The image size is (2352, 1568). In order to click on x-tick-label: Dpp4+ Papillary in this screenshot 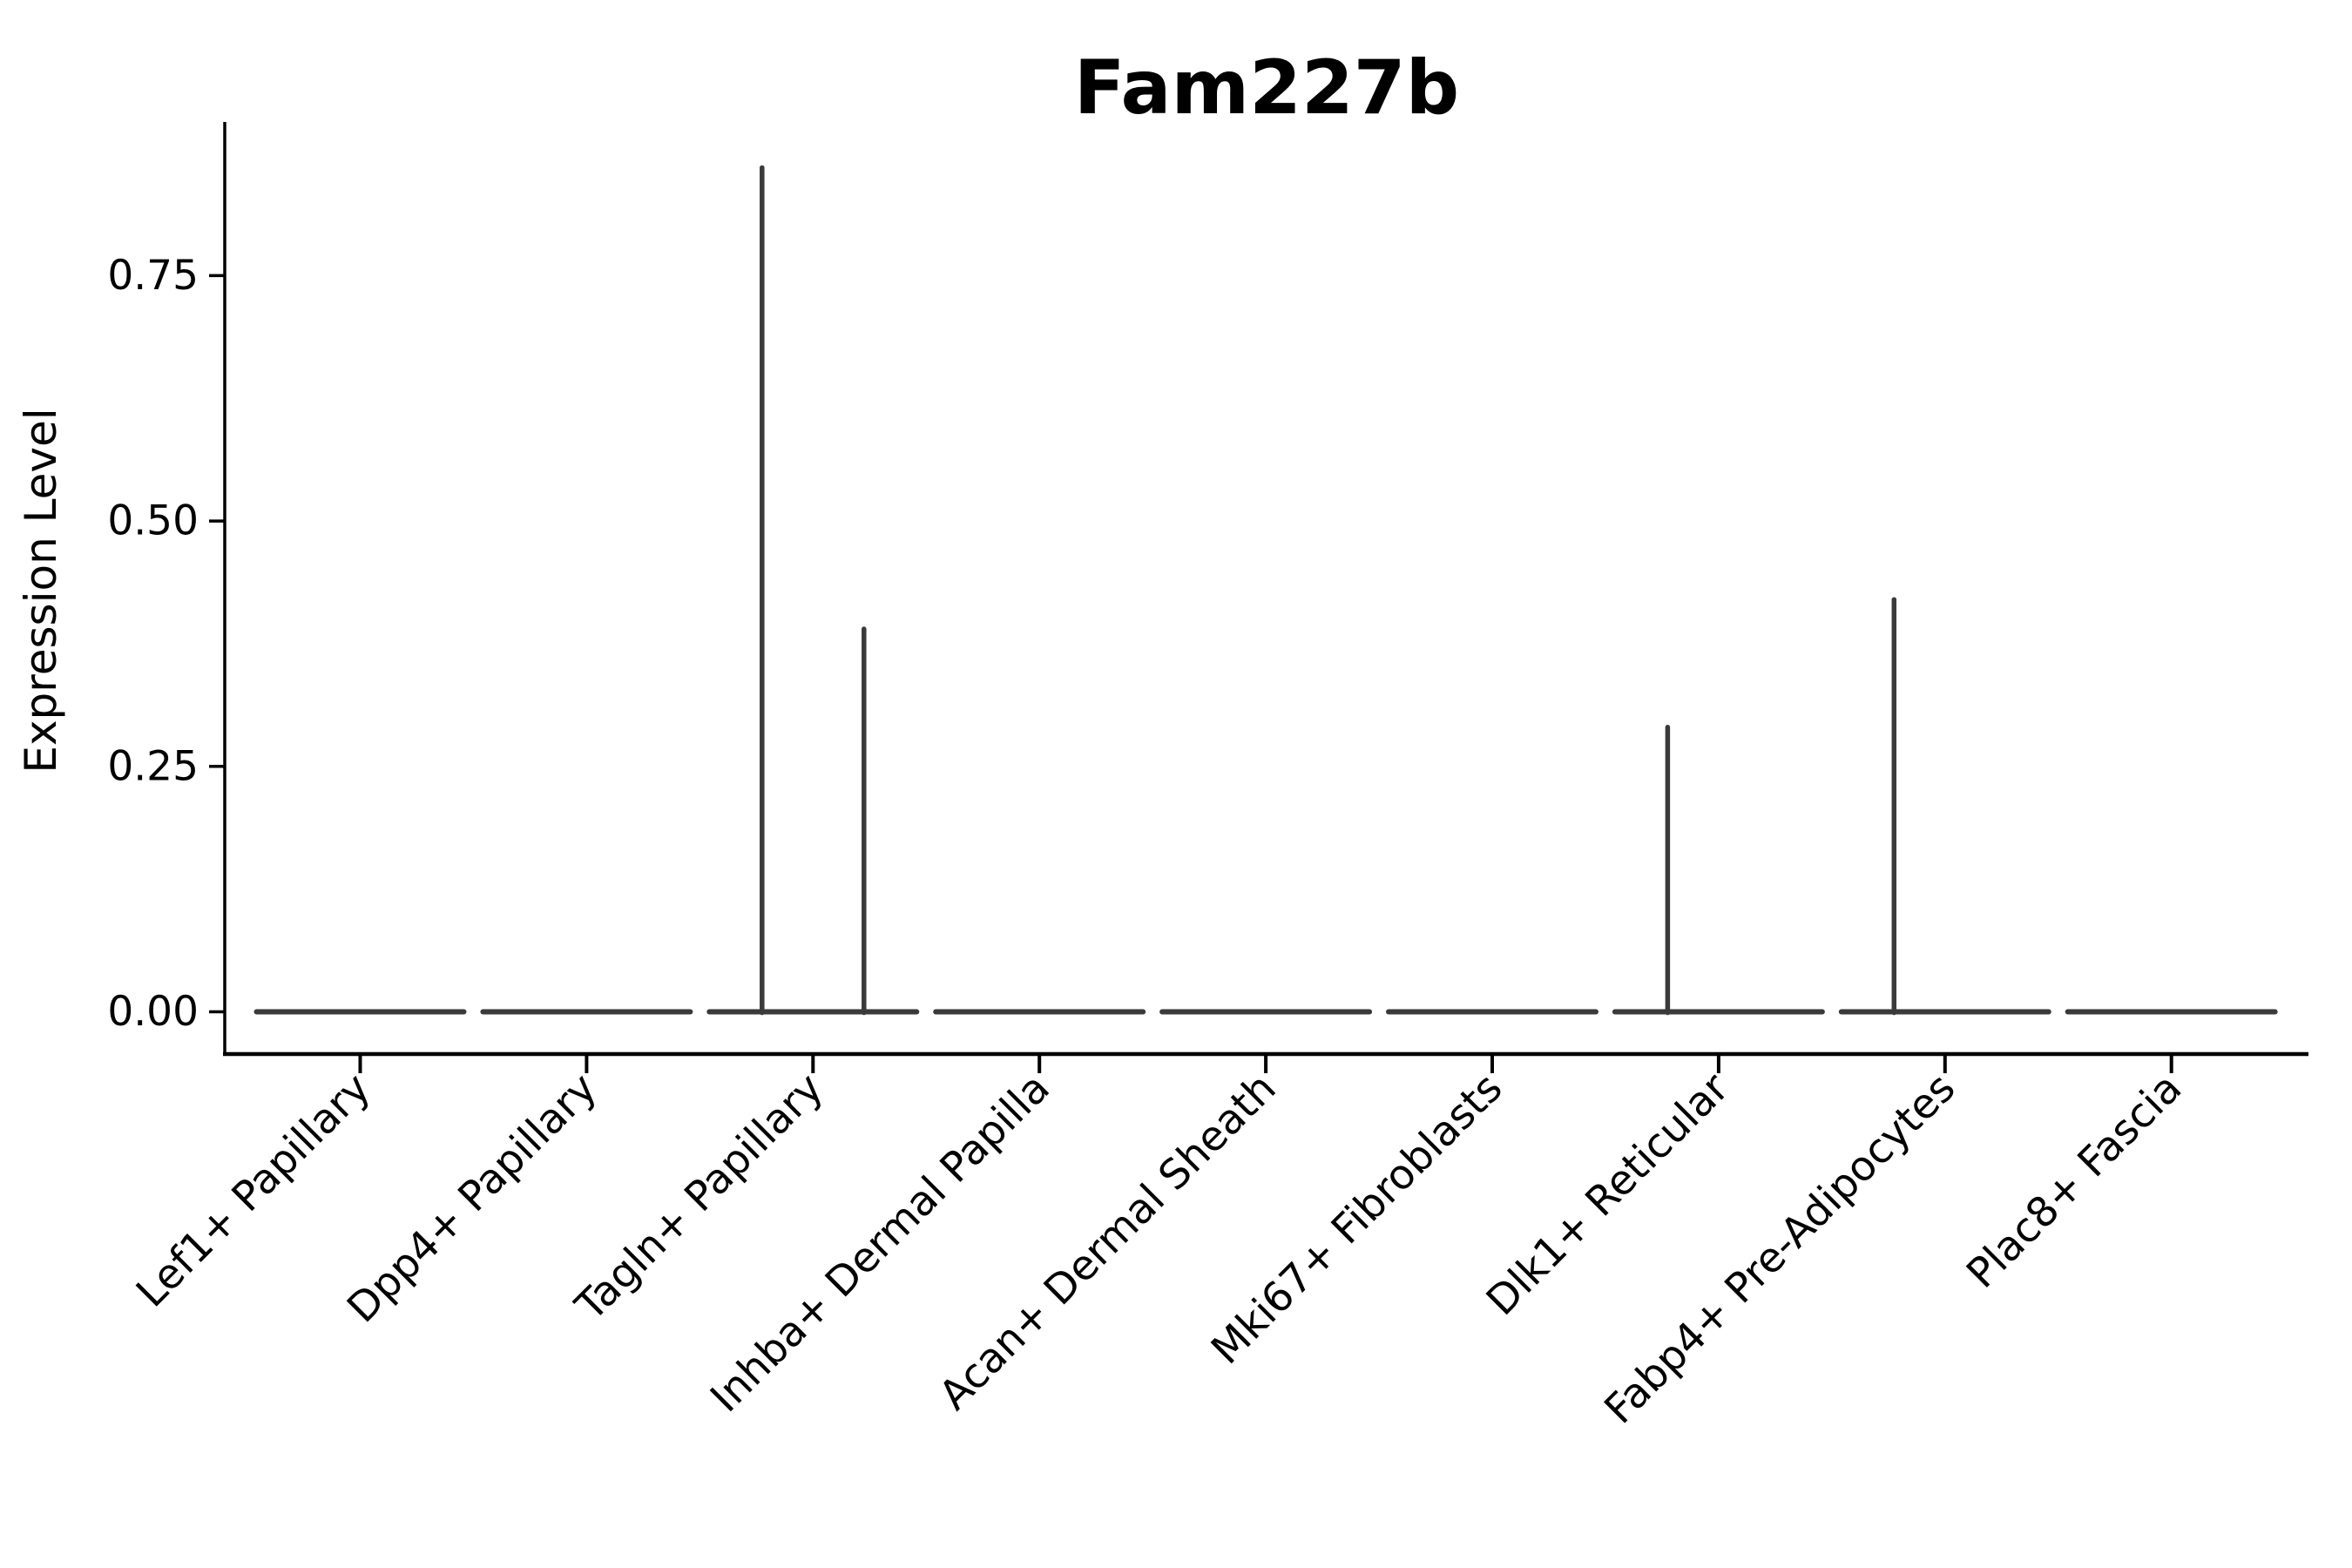, I will do `click(472, 1198)`.